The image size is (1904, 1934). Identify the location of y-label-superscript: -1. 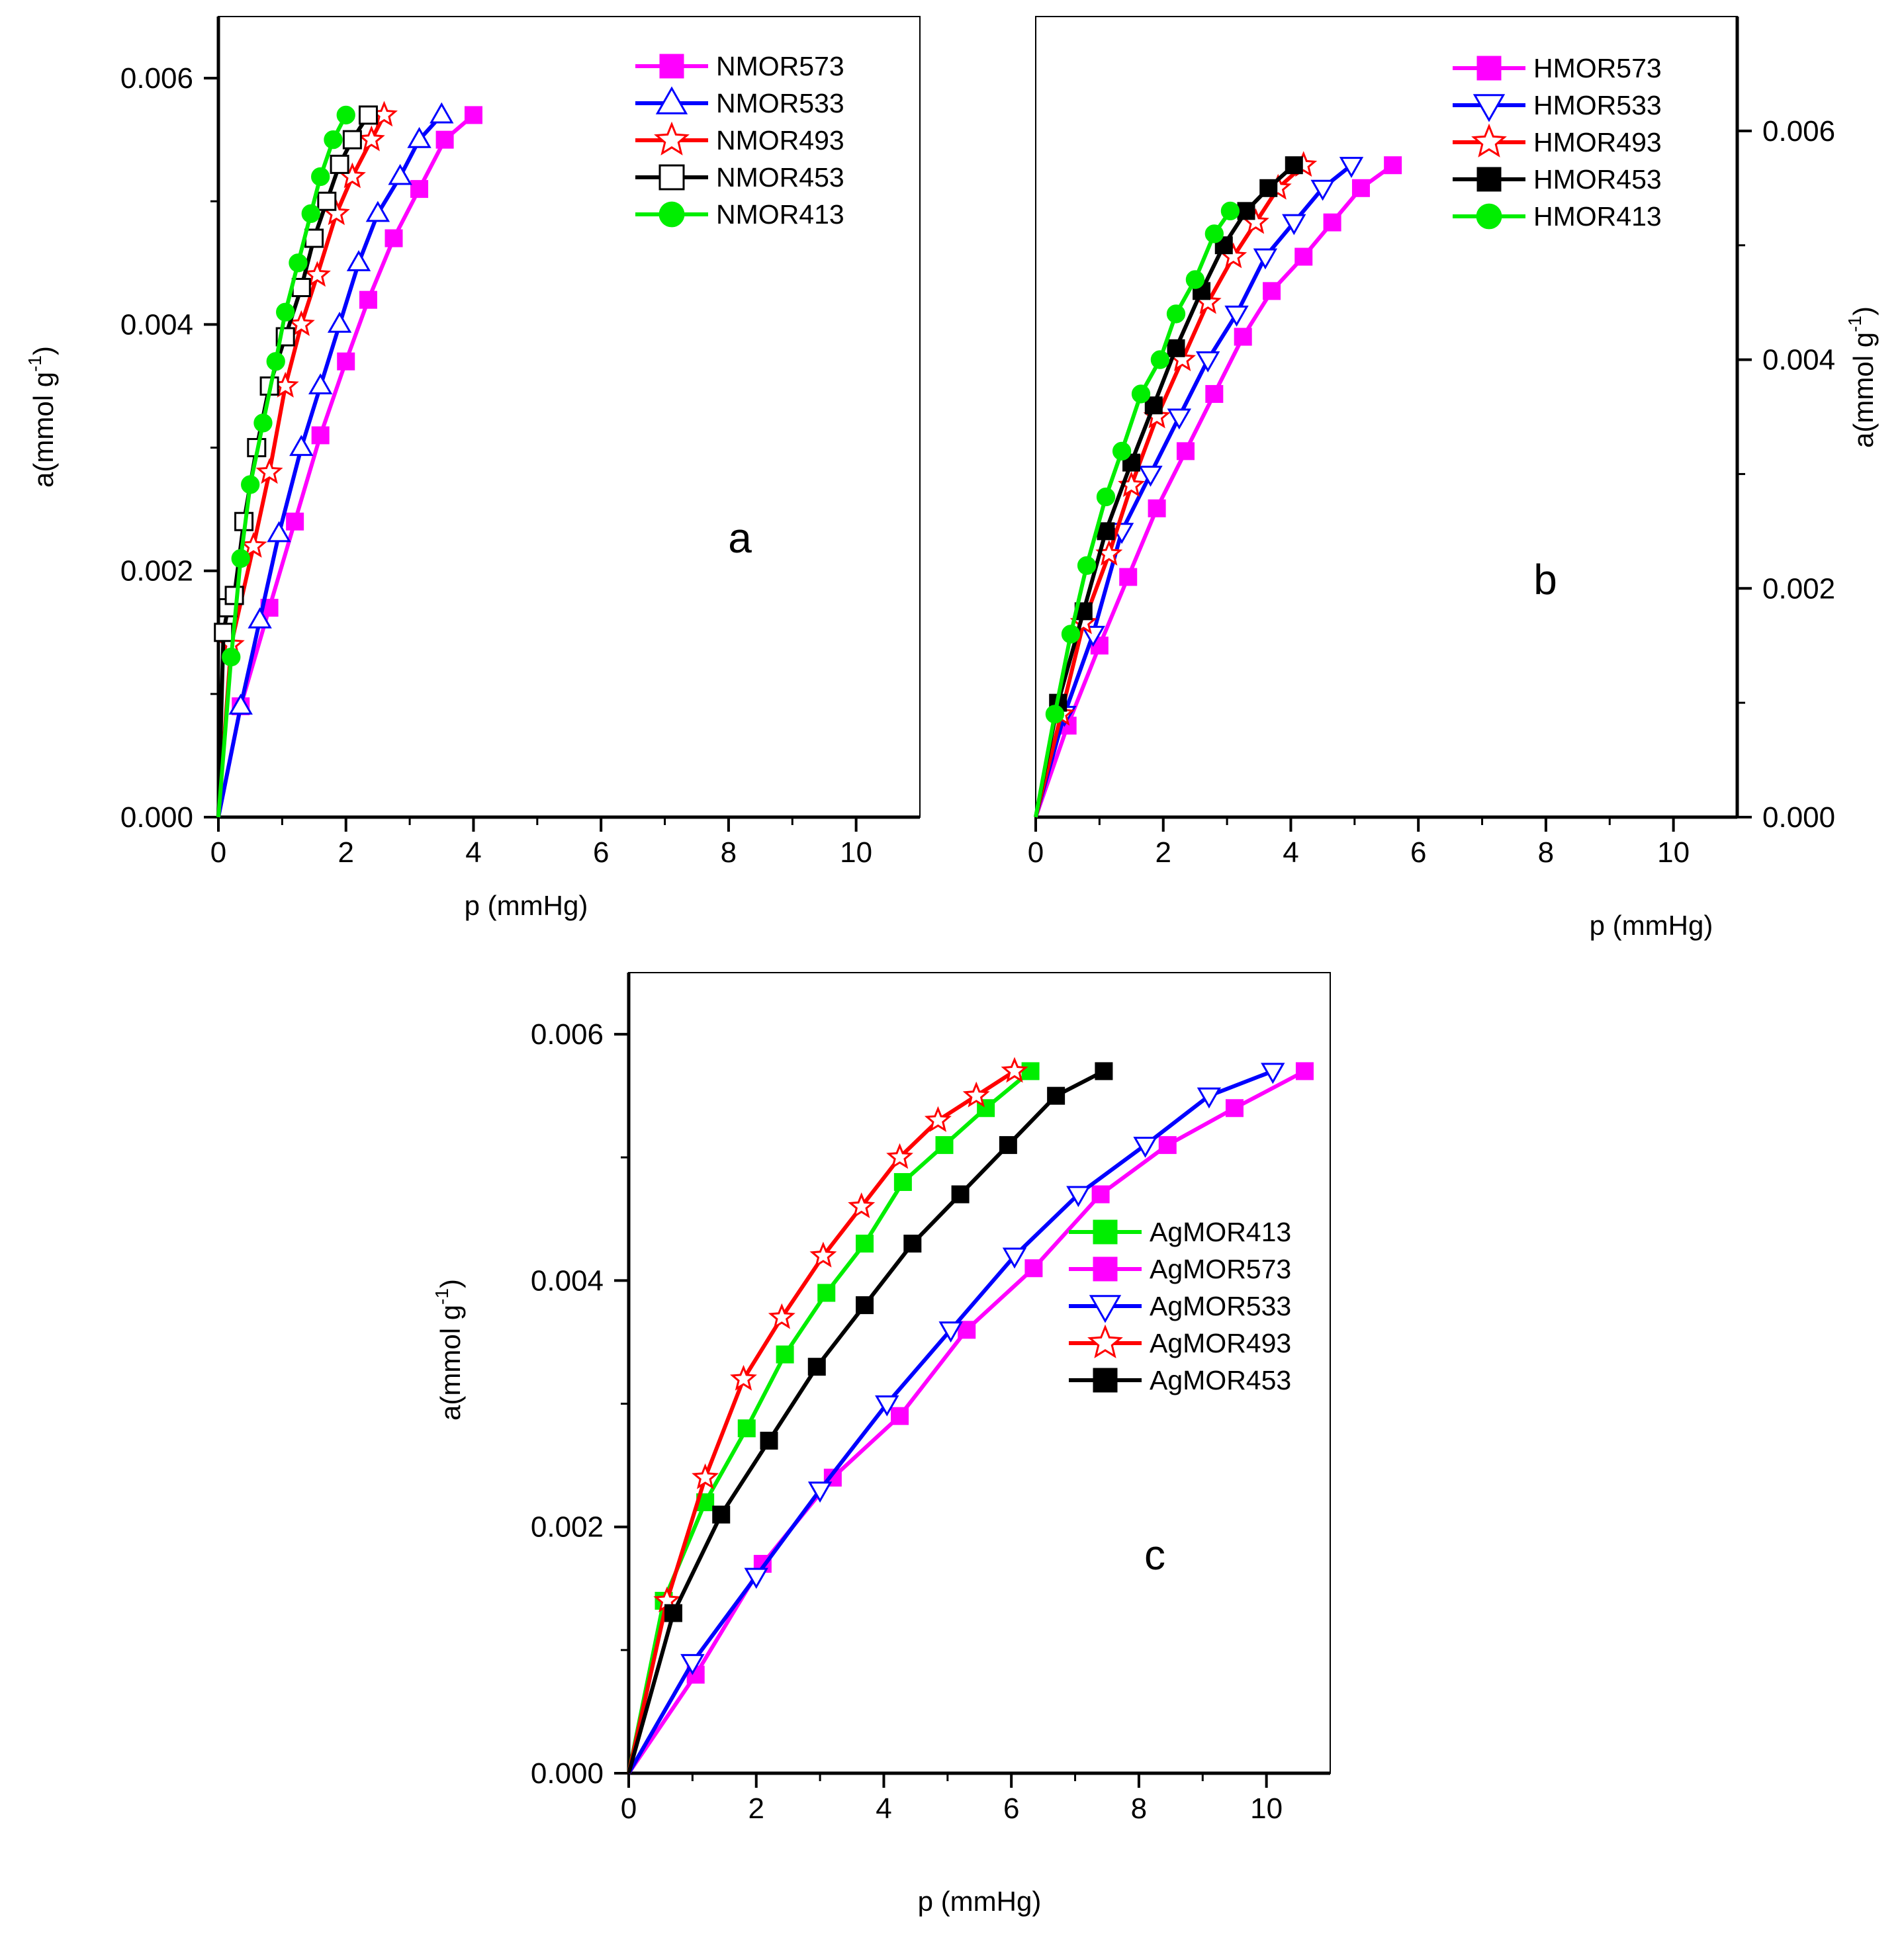
(34, 363).